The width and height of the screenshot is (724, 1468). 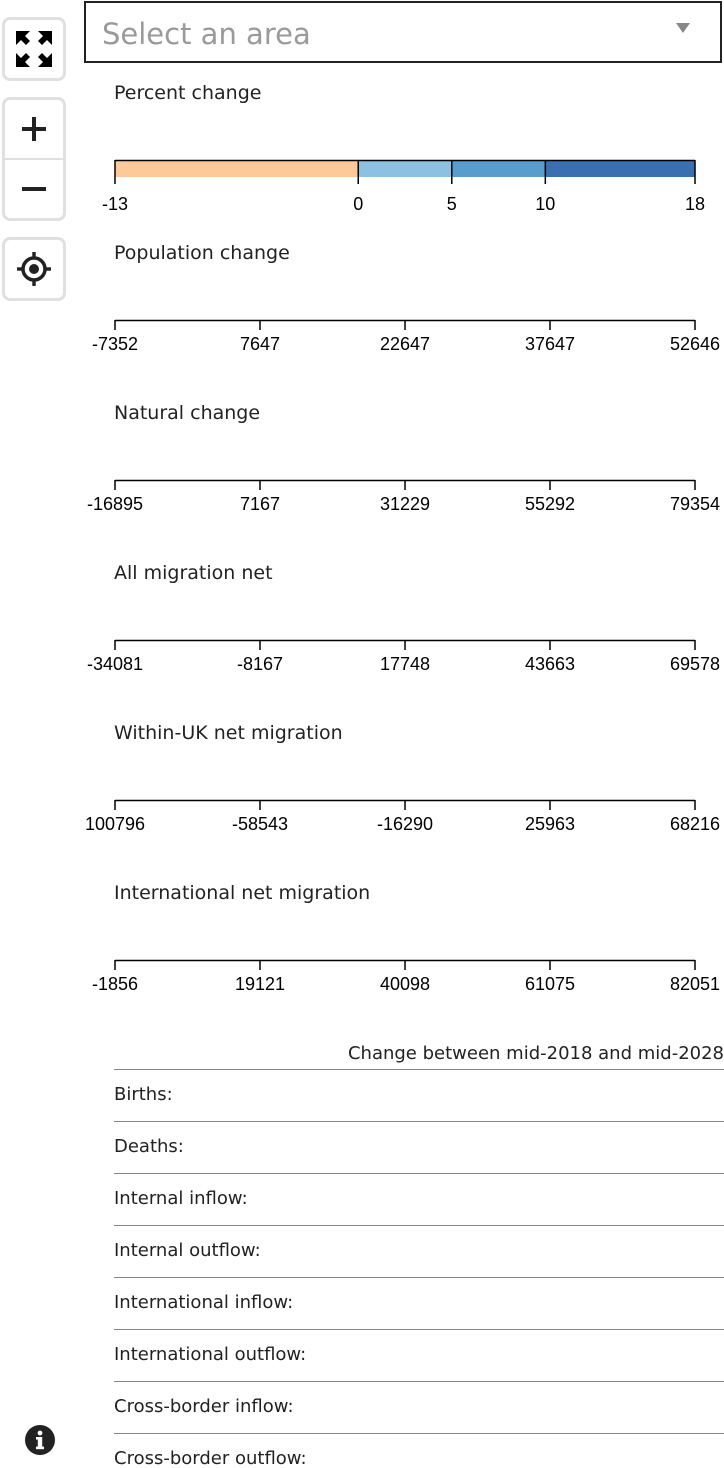 What do you see at coordinates (550, 504) in the screenshot?
I see `legend-tick-label: 55292` at bounding box center [550, 504].